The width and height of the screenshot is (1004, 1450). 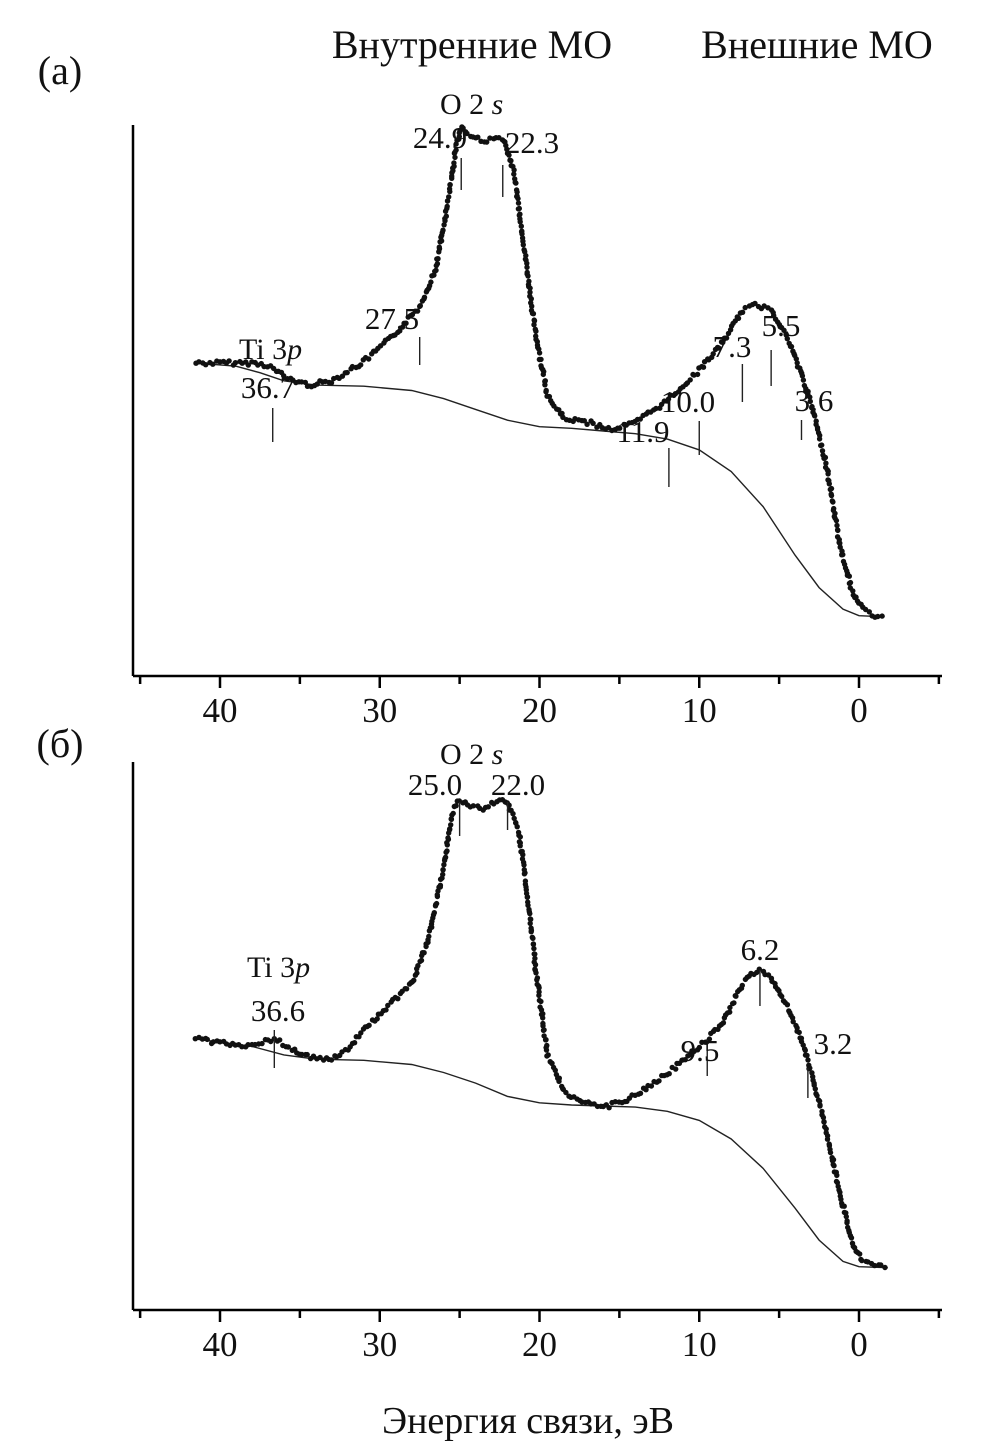 What do you see at coordinates (498, 754) in the screenshot?
I see `o-2s-annotation-orbital: s` at bounding box center [498, 754].